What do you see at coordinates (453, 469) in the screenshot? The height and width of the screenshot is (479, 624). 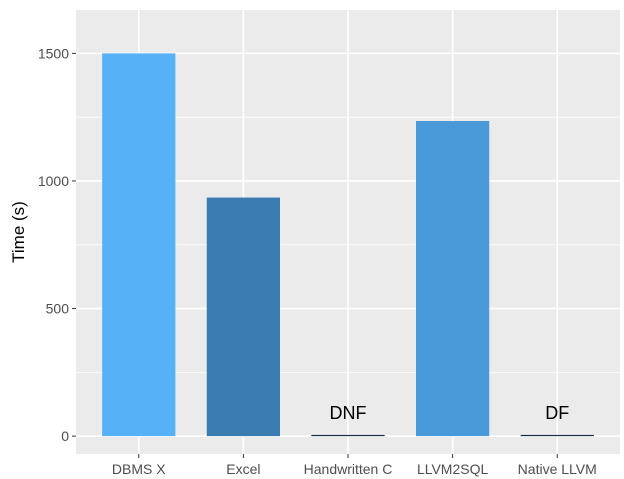 I see `x-tick-label: LLVM2SQL` at bounding box center [453, 469].